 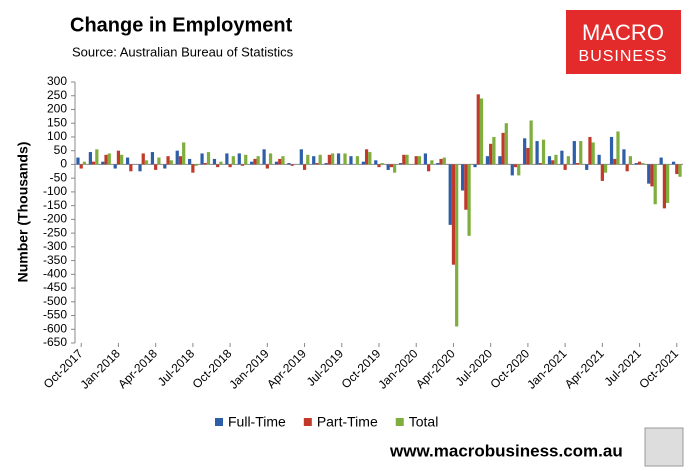 I want to click on y-tick-label: -650, so click(x=55, y=342).